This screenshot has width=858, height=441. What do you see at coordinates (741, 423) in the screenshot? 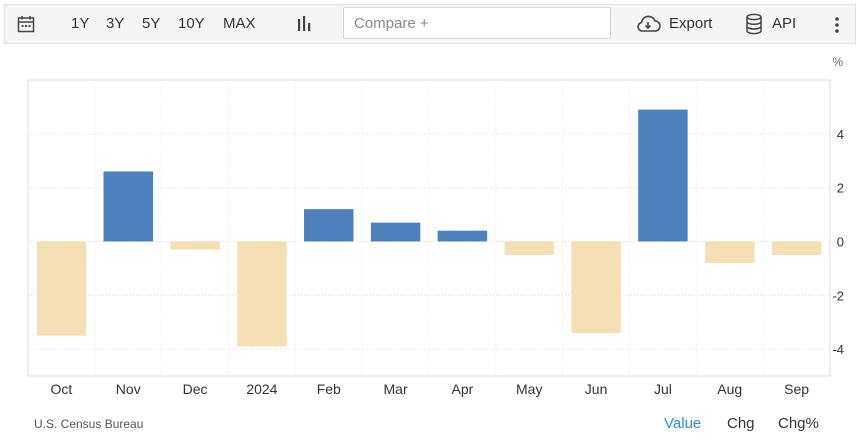
I see `mode-chg-button: Chg` at bounding box center [741, 423].